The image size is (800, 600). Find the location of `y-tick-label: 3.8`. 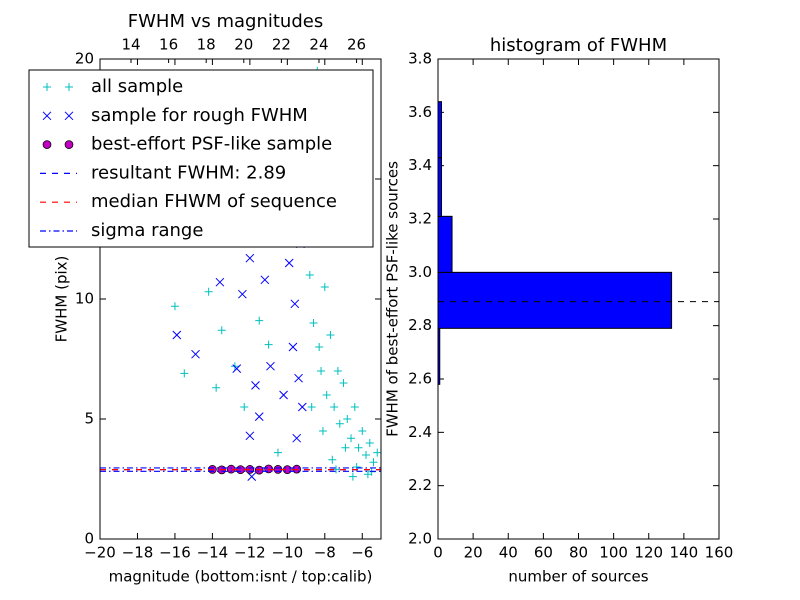

y-tick-label: 3.8 is located at coordinates (420, 59).